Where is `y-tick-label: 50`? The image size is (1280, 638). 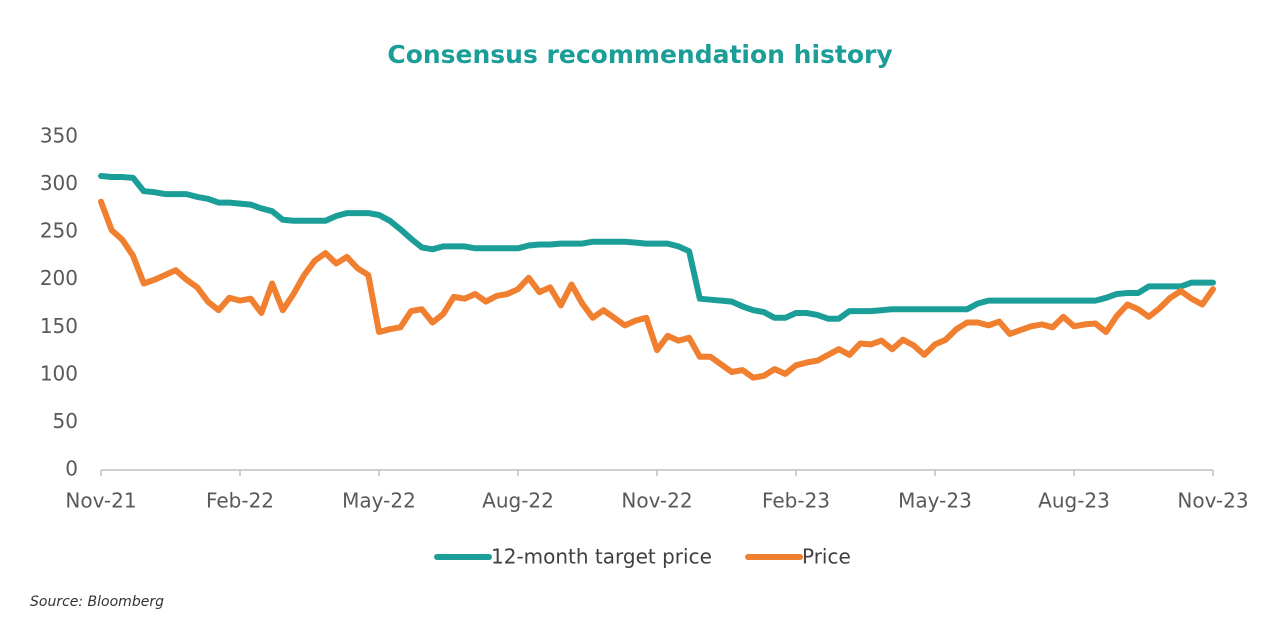
y-tick-label: 50 is located at coordinates (65, 421).